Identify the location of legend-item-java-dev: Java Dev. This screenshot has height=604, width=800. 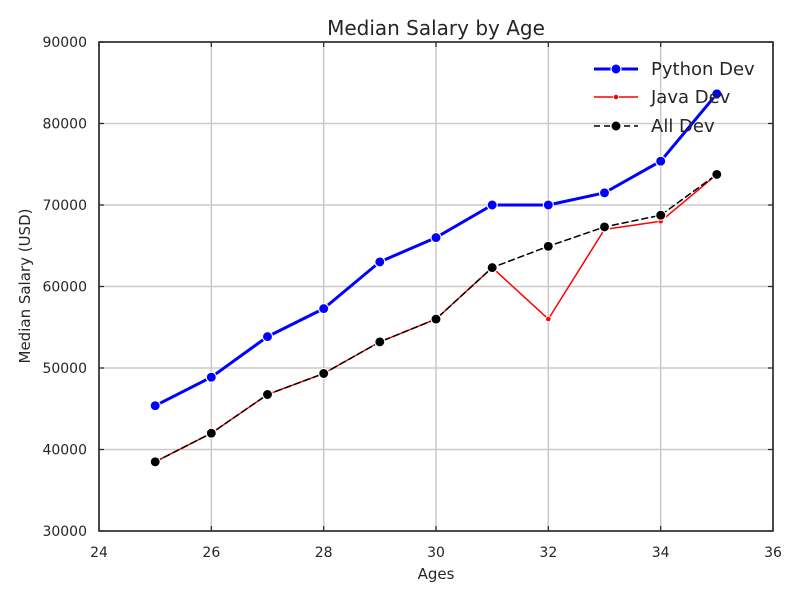
(662, 97).